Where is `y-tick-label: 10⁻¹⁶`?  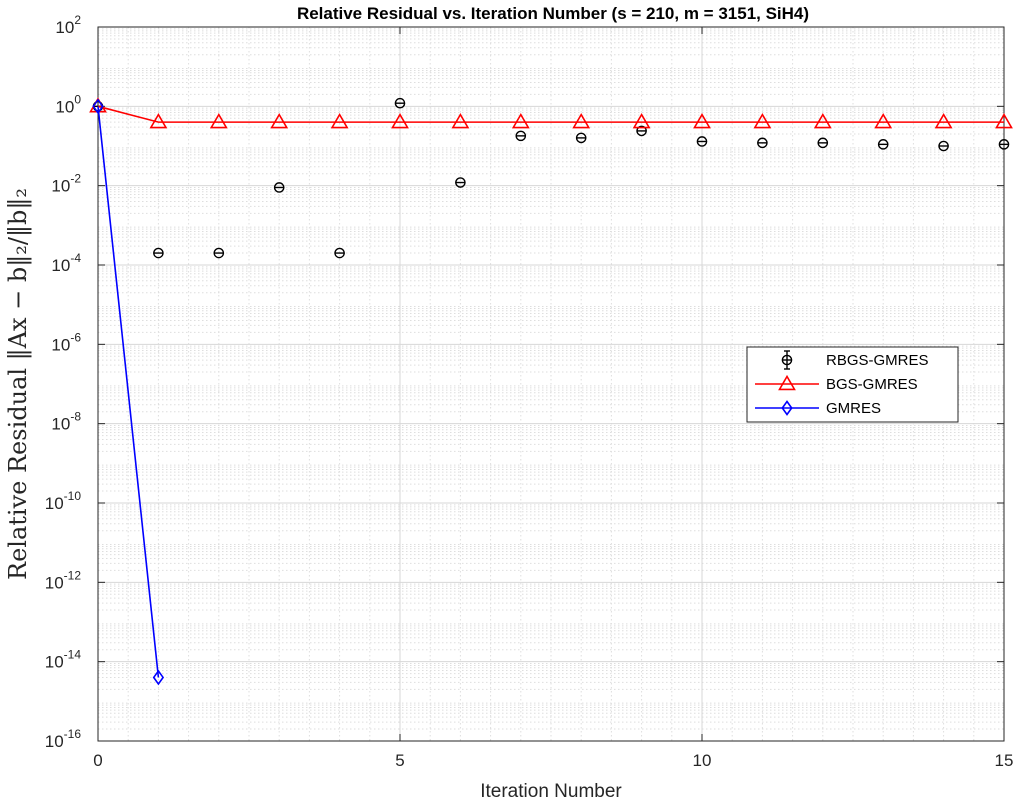
y-tick-label: 10⁻¹⁶ is located at coordinates (63, 739).